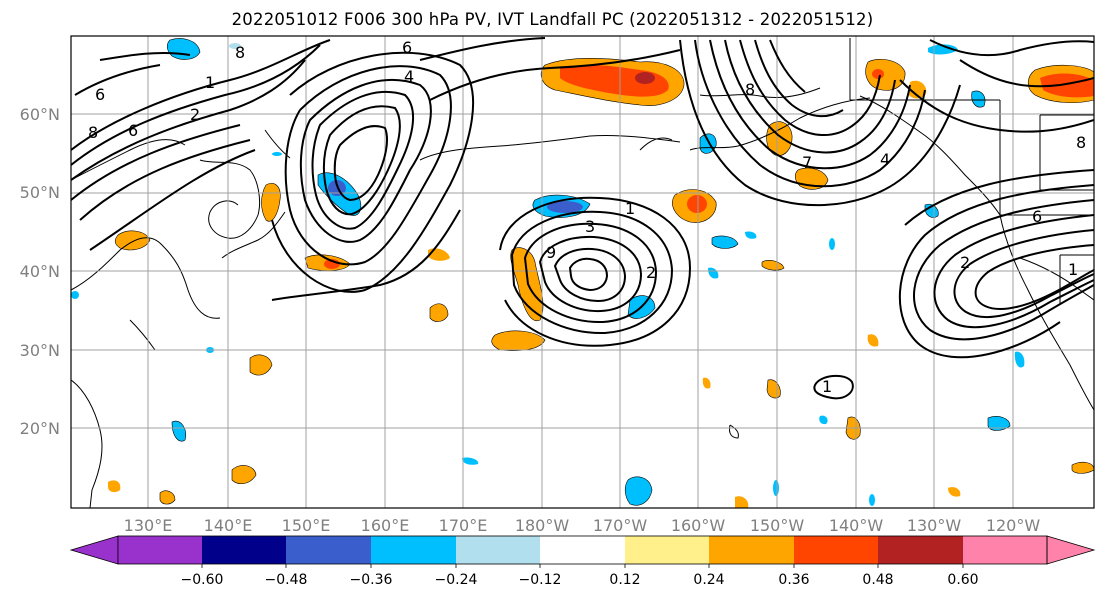  What do you see at coordinates (698, 525) in the screenshot?
I see `lon-label-160w: 160°W` at bounding box center [698, 525].